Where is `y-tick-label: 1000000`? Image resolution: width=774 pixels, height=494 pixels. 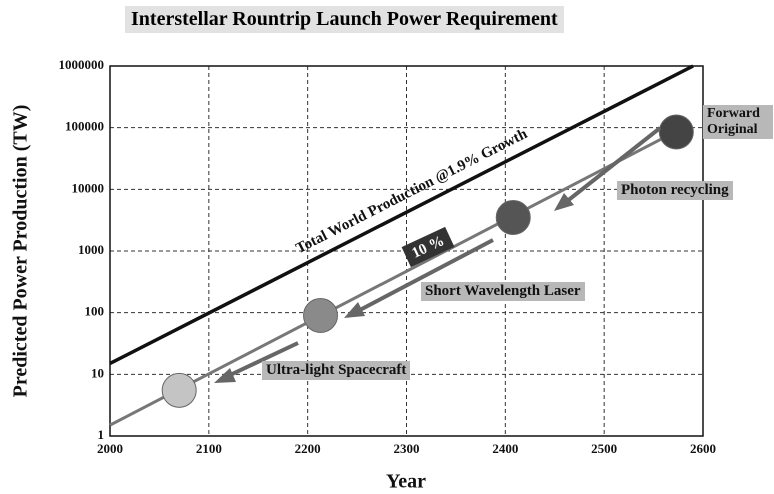 y-tick-label: 1000000 is located at coordinates (82, 64).